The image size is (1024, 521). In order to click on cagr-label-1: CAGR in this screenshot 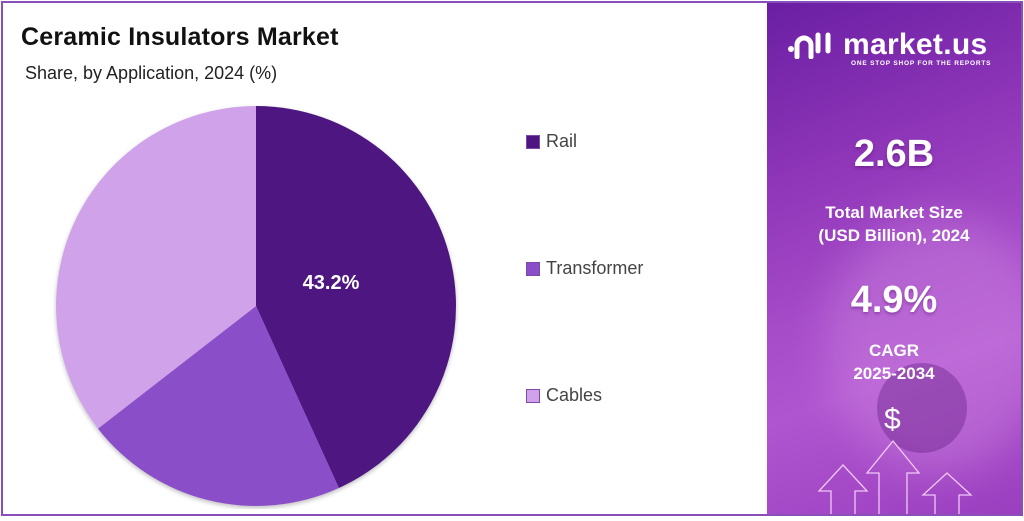, I will do `click(894, 350)`.